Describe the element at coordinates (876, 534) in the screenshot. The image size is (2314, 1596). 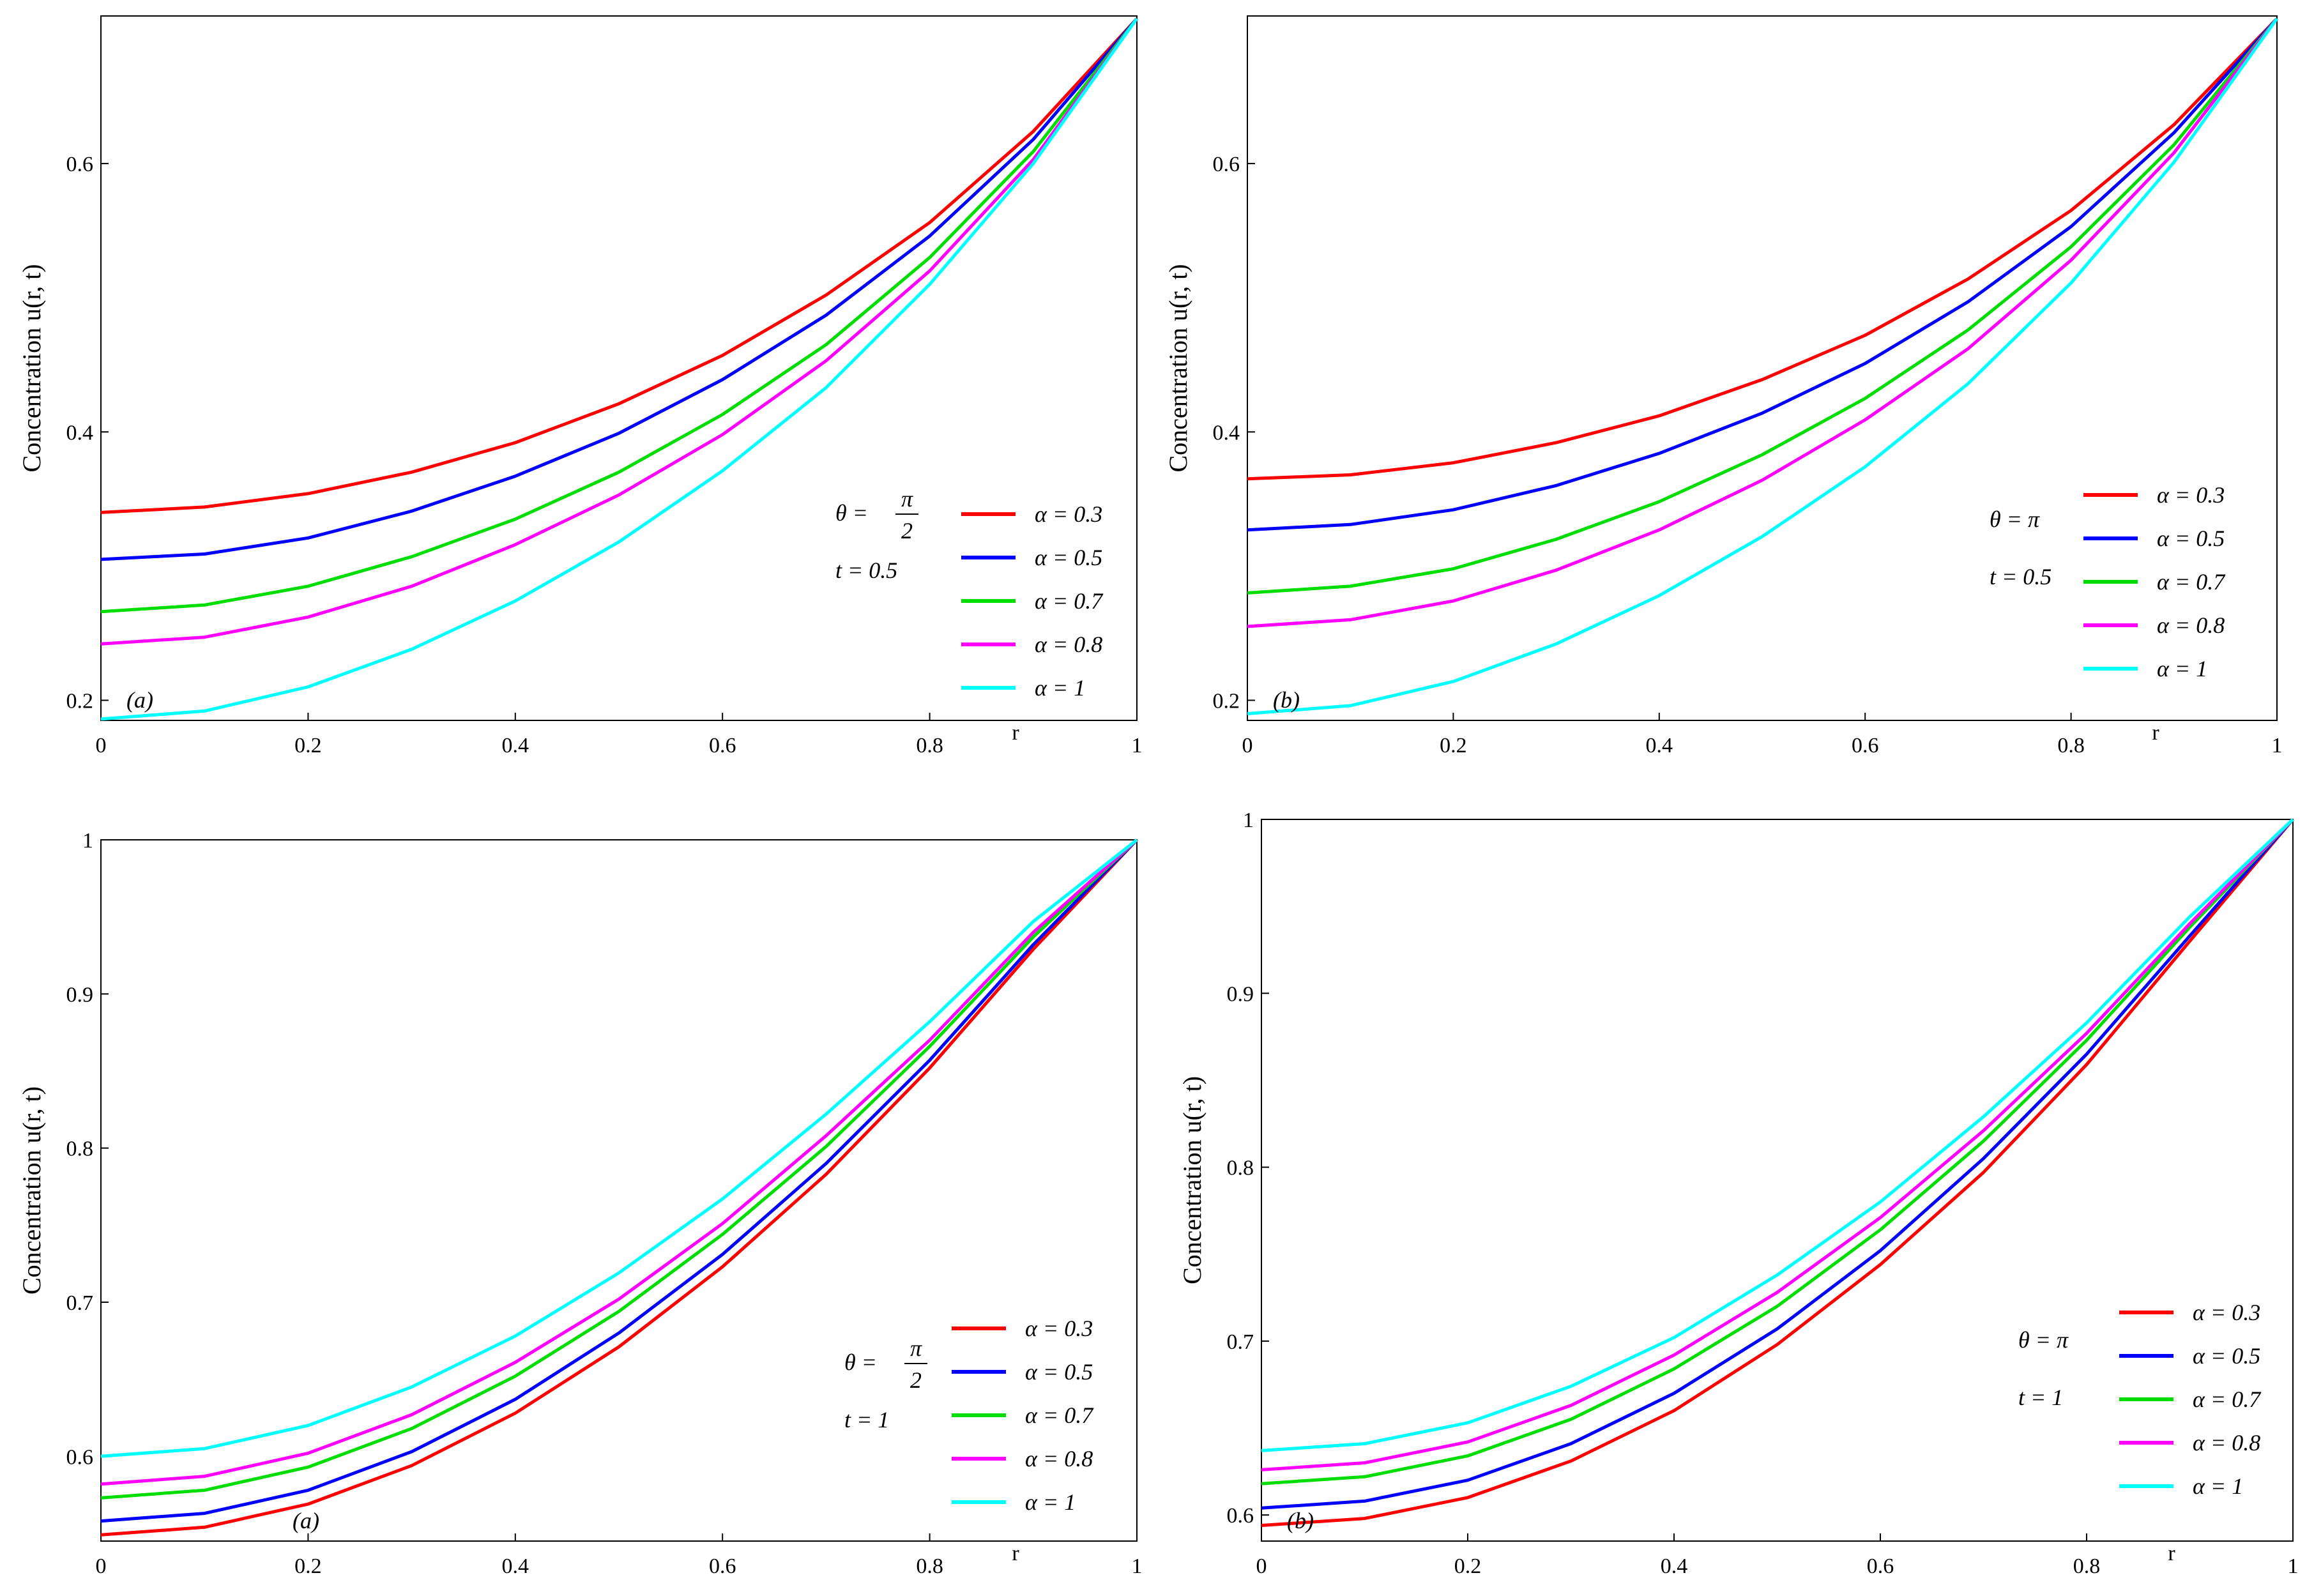
I see `parameter-annotation: θ = π 2t = 0.5` at that location.